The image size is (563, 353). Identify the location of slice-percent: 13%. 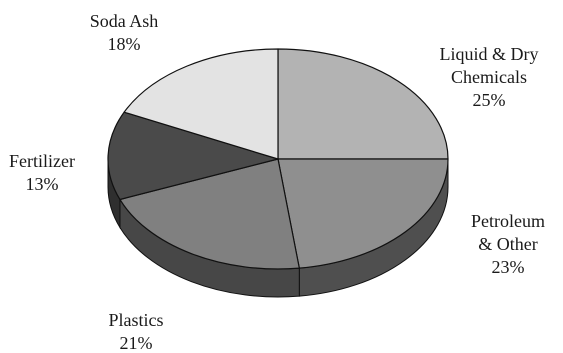
(42, 184).